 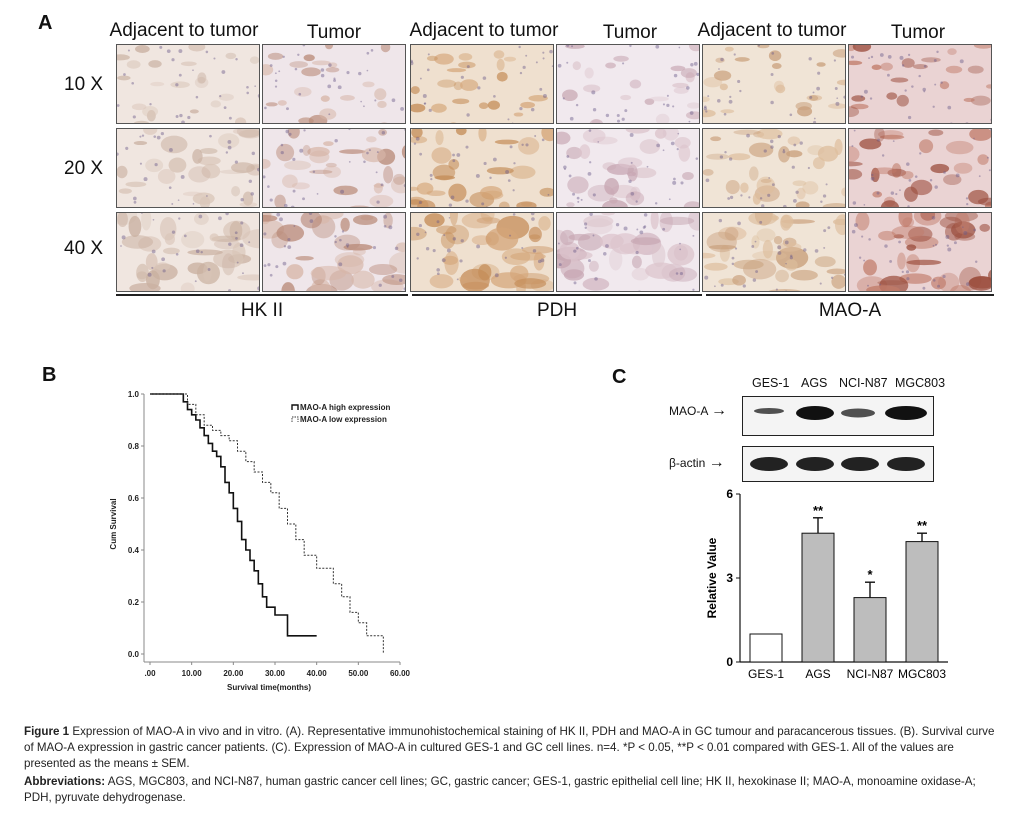 I want to click on blot-row-label-actin: β-actin →, so click(x=697, y=463).